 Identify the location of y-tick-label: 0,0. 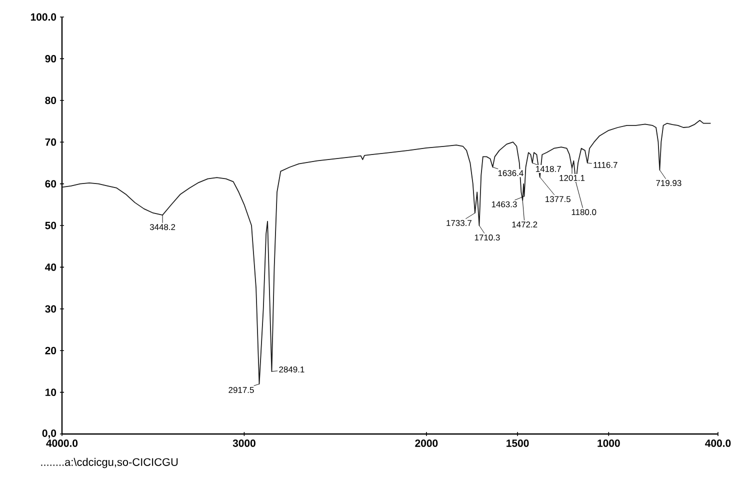
(49, 434).